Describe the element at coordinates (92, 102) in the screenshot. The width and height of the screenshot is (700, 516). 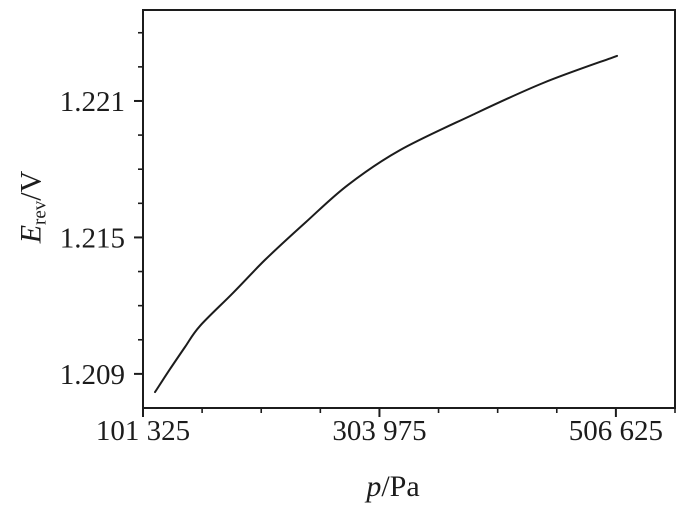
I see `y-tick-label: 1.221` at that location.